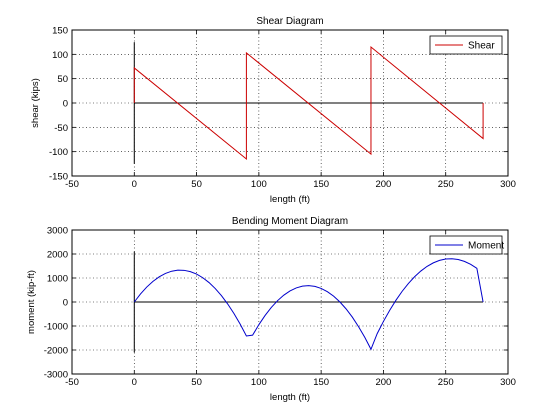 The height and width of the screenshot is (420, 560). What do you see at coordinates (56, 351) in the screenshot?
I see `y-tick-label: -2000` at bounding box center [56, 351].